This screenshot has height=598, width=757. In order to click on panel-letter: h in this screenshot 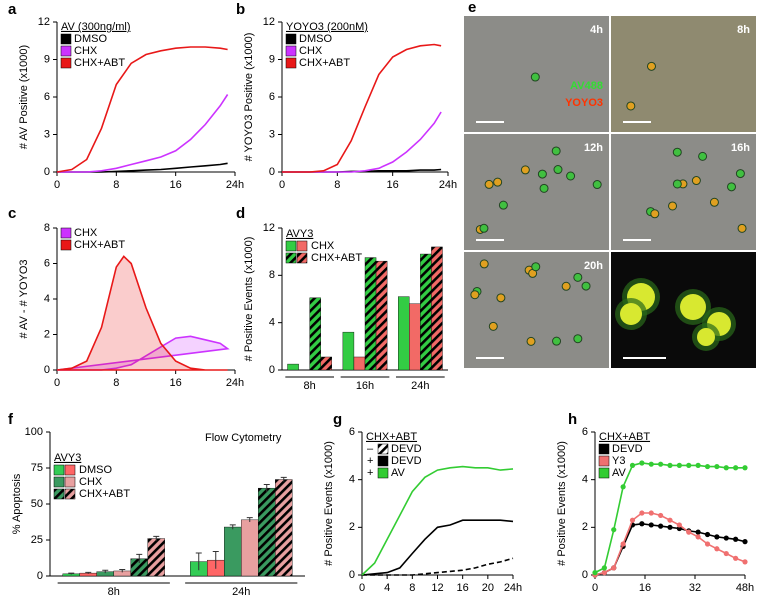, I will do `click(572, 419)`.